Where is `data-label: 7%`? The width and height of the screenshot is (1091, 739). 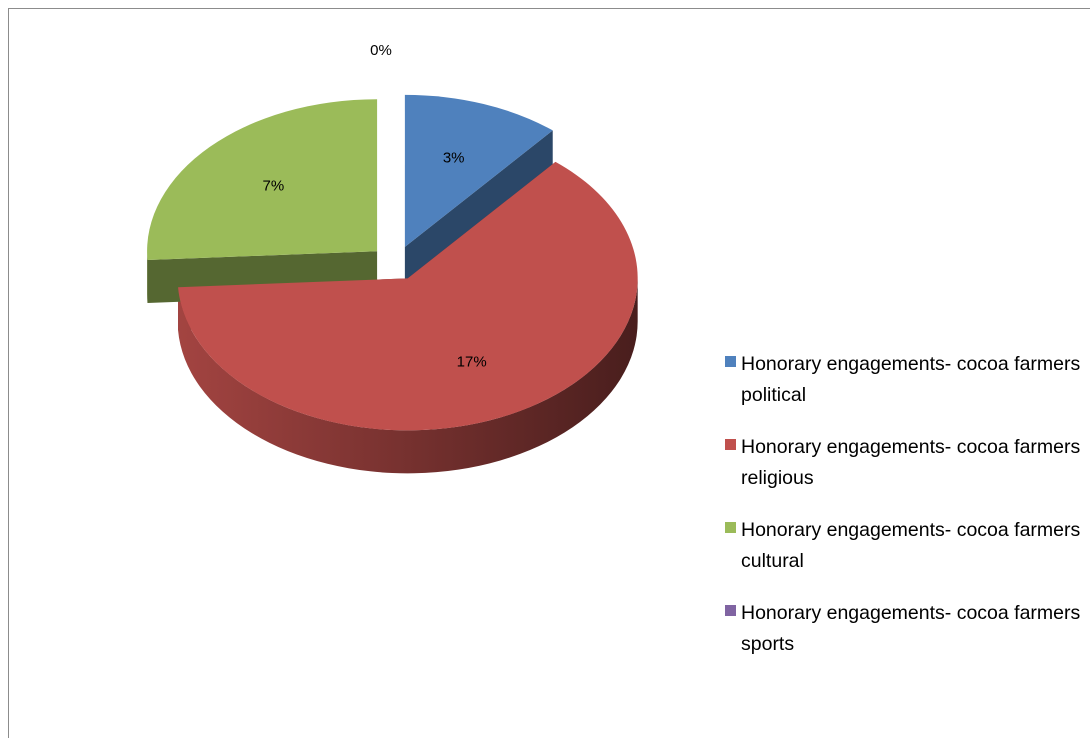
data-label: 7% is located at coordinates (274, 185).